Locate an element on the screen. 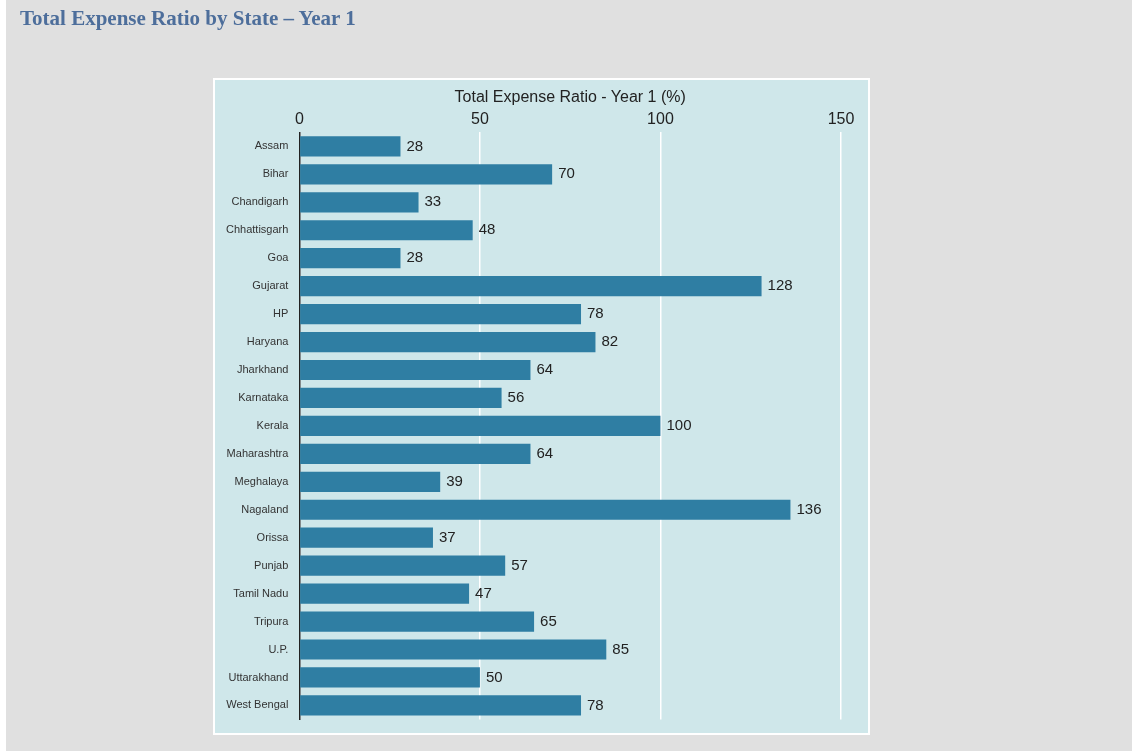  y-tick-label: Gujarat is located at coordinates (270, 285).